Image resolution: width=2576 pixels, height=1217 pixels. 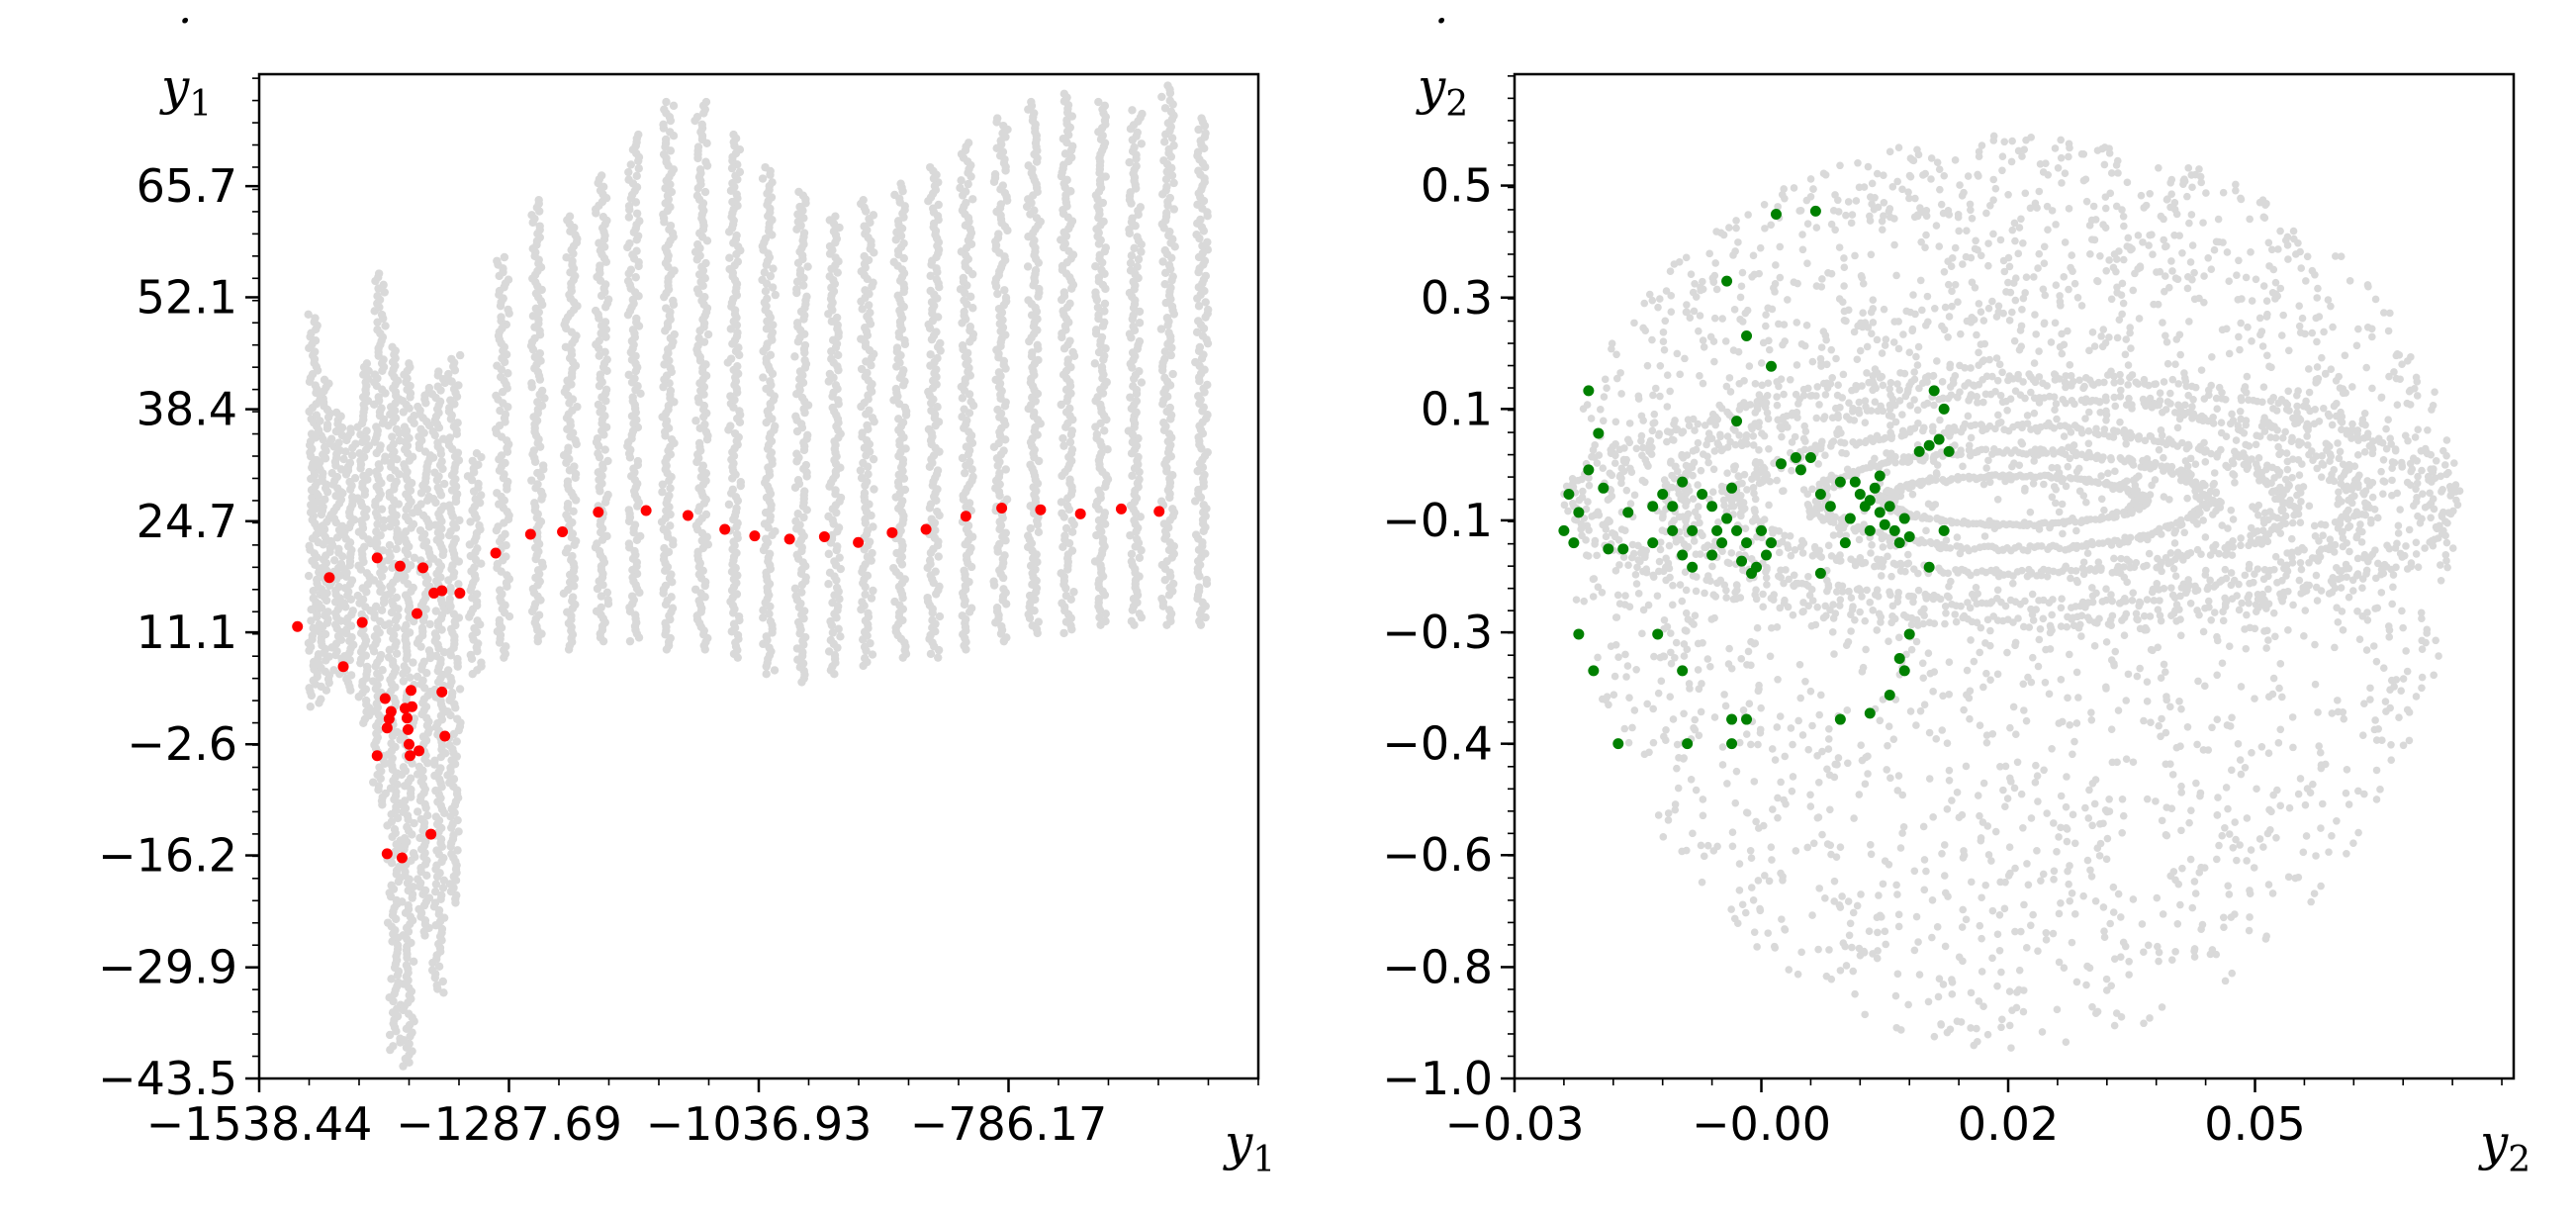 What do you see at coordinates (1009, 1124) in the screenshot?
I see `x-tick-label: −786.17` at bounding box center [1009, 1124].